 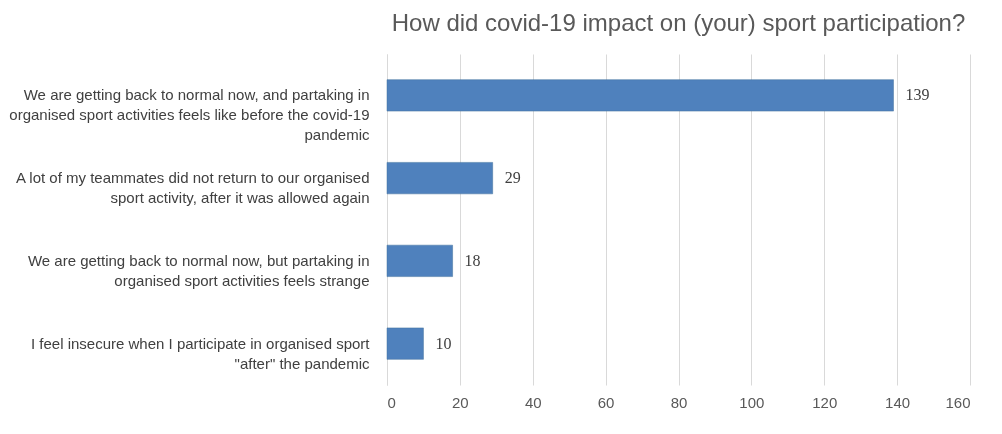 I want to click on x-tick-label: 20, so click(x=460, y=402).